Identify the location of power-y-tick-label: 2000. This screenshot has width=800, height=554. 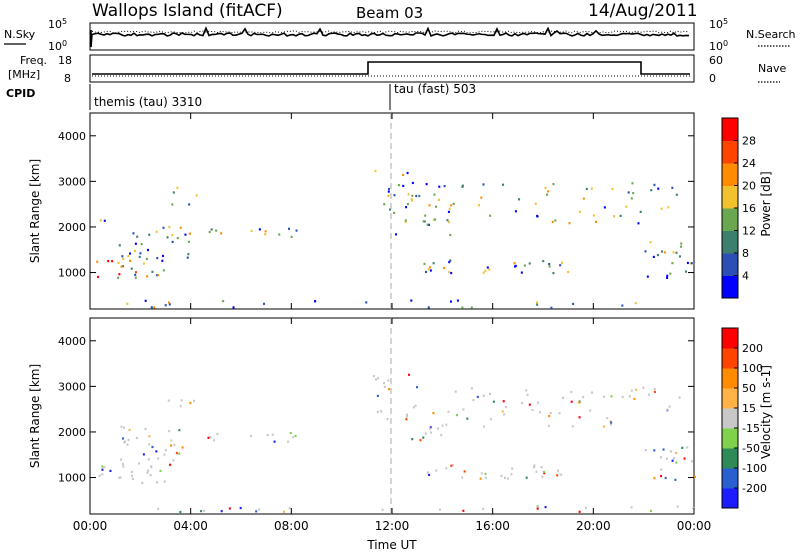
(72, 227).